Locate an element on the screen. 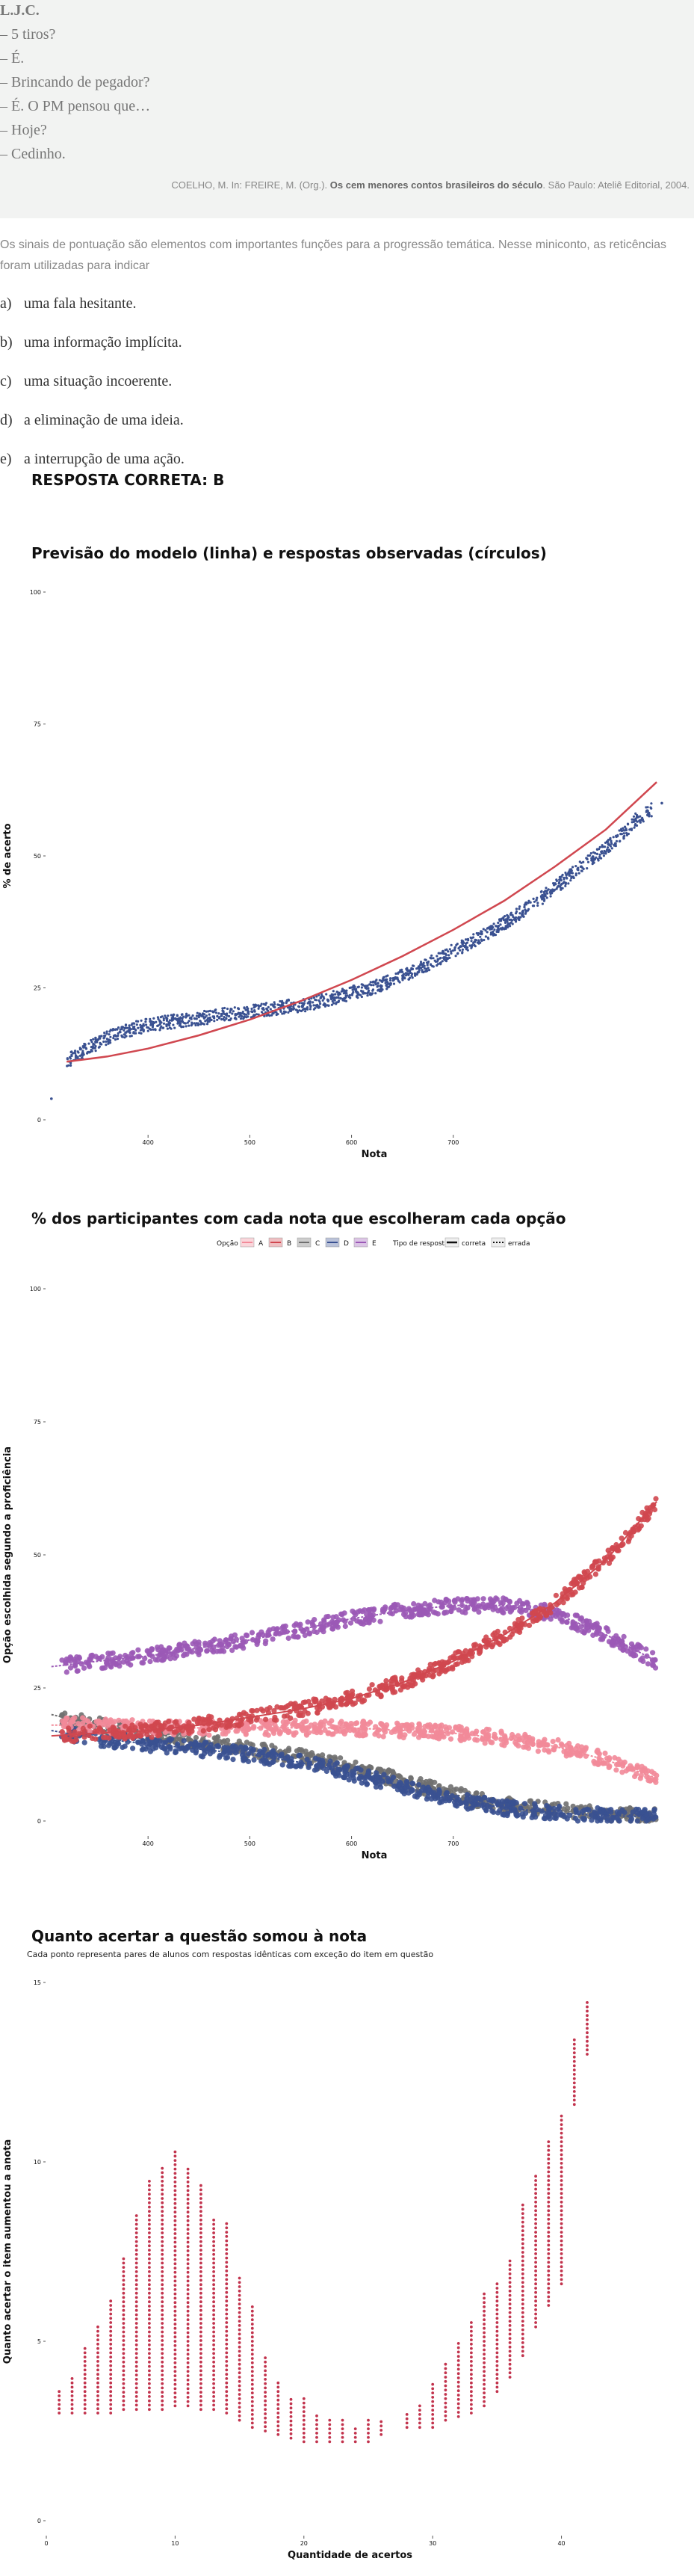  y-axis-label: Quanto acertar o item aumentou a anota is located at coordinates (8, 2251).